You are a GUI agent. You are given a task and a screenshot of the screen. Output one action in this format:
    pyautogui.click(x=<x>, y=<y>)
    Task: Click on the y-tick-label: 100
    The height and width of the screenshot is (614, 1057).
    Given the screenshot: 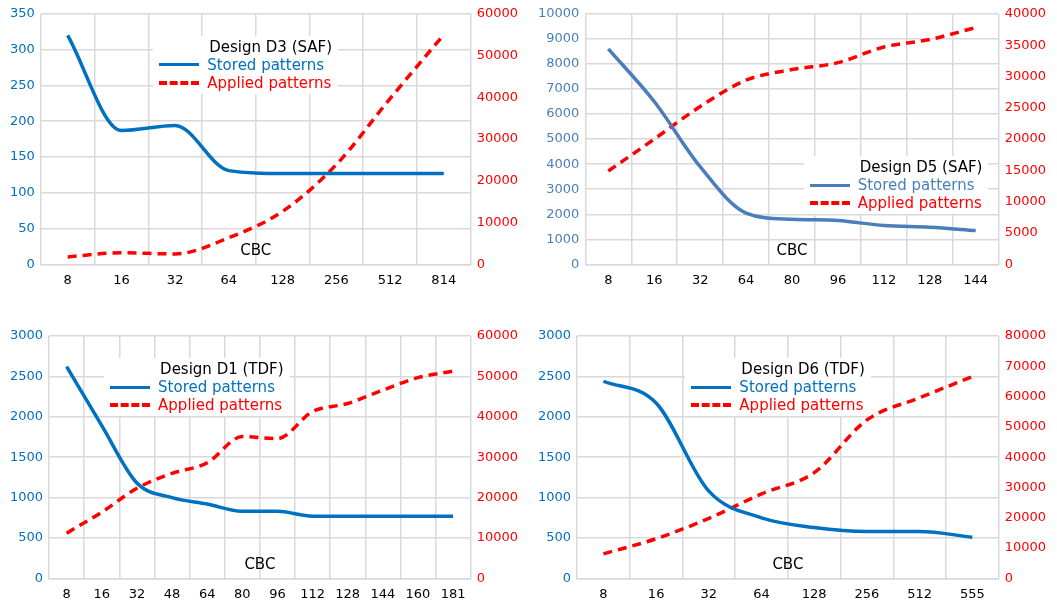 What is the action you would take?
    pyautogui.click(x=22, y=192)
    